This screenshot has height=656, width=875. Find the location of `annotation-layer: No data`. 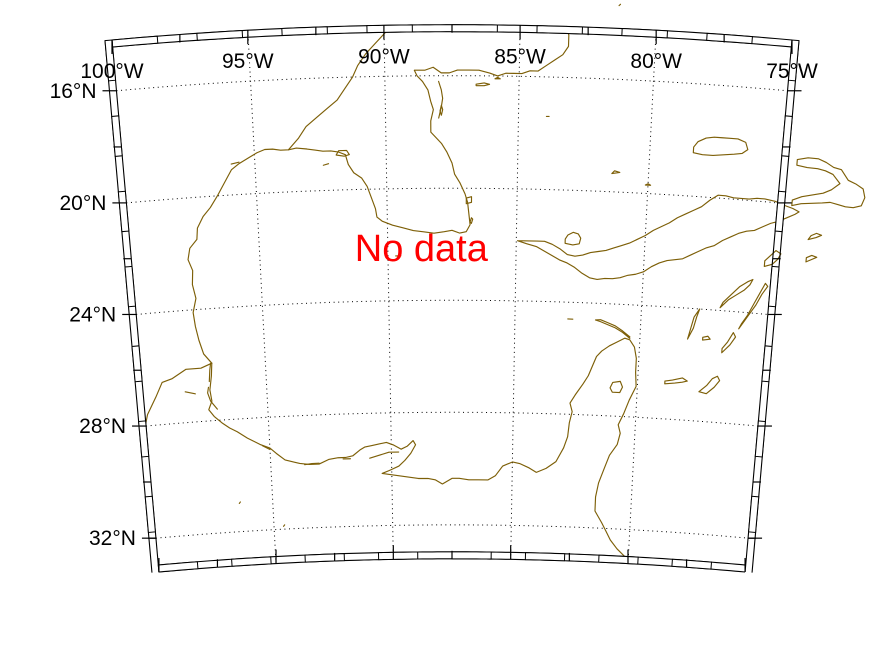

annotation-layer: No data is located at coordinates (422, 249).